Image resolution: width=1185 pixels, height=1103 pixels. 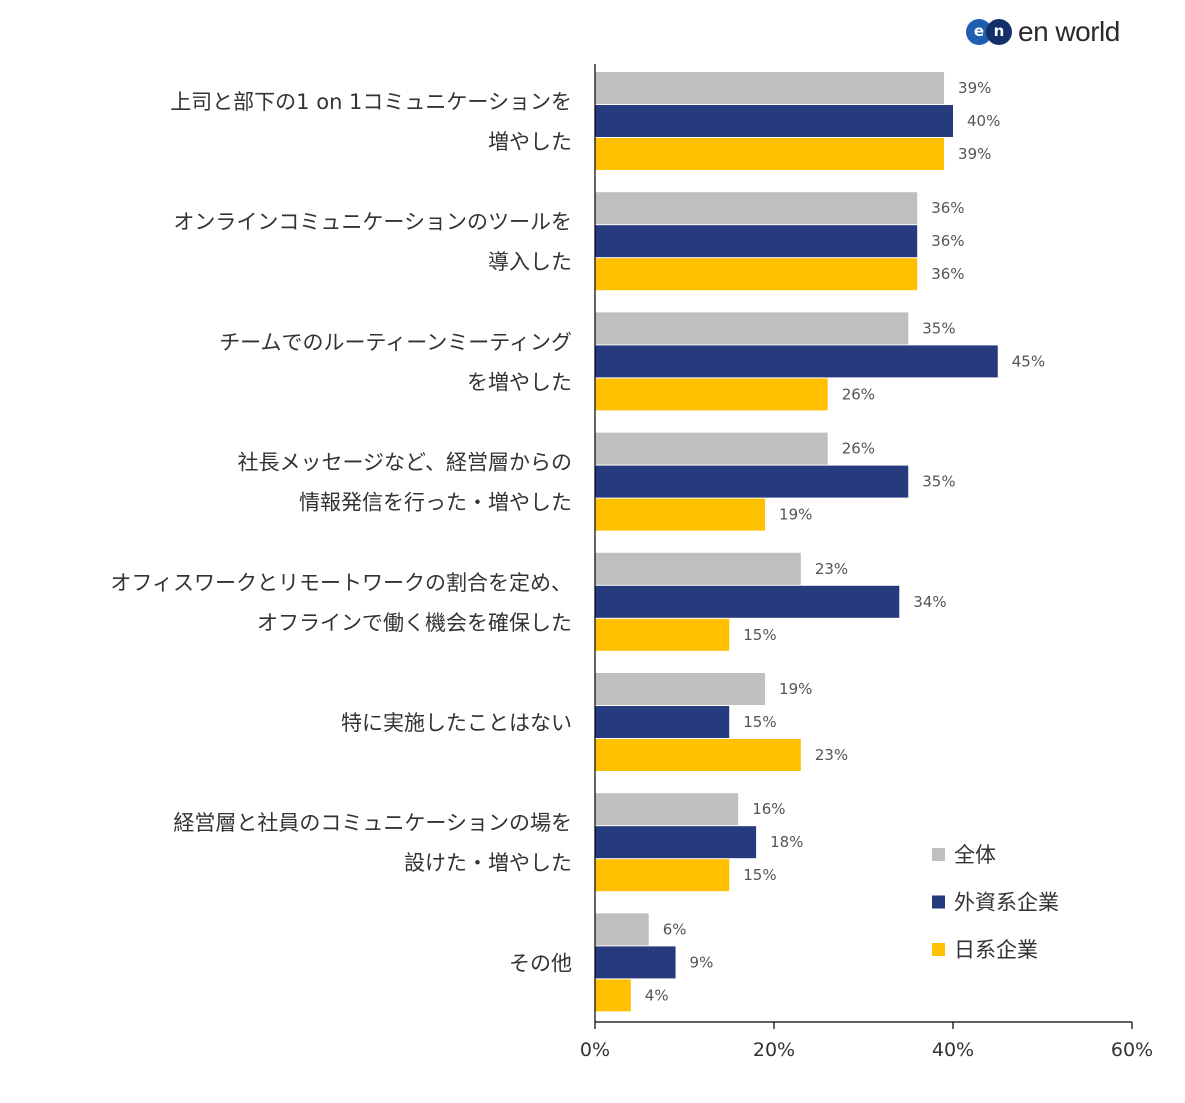 I want to click on category-label: を増やした, so click(x=519, y=382).